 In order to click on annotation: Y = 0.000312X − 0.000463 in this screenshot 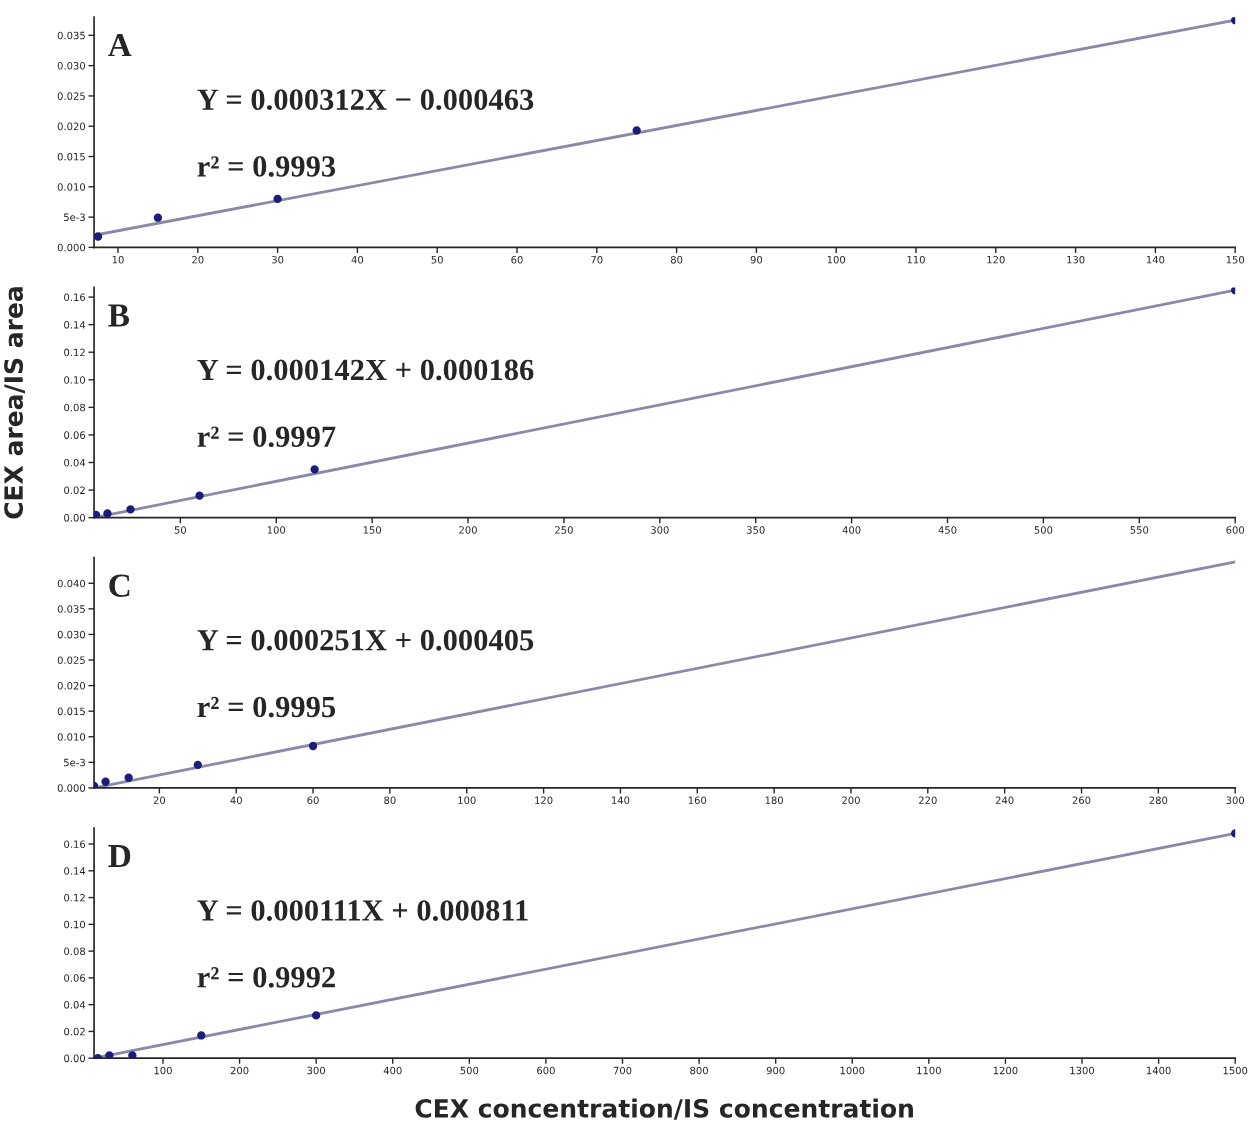, I will do `click(365, 100)`.